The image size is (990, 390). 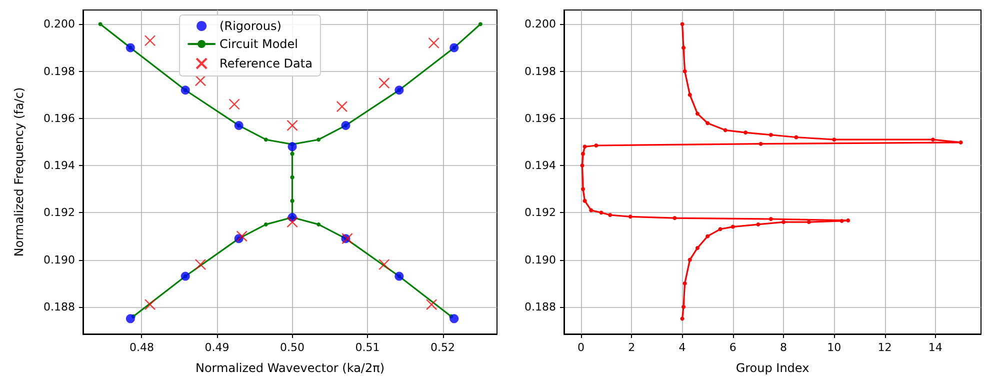 I want to click on x-tick-label: 6, so click(x=732, y=347).